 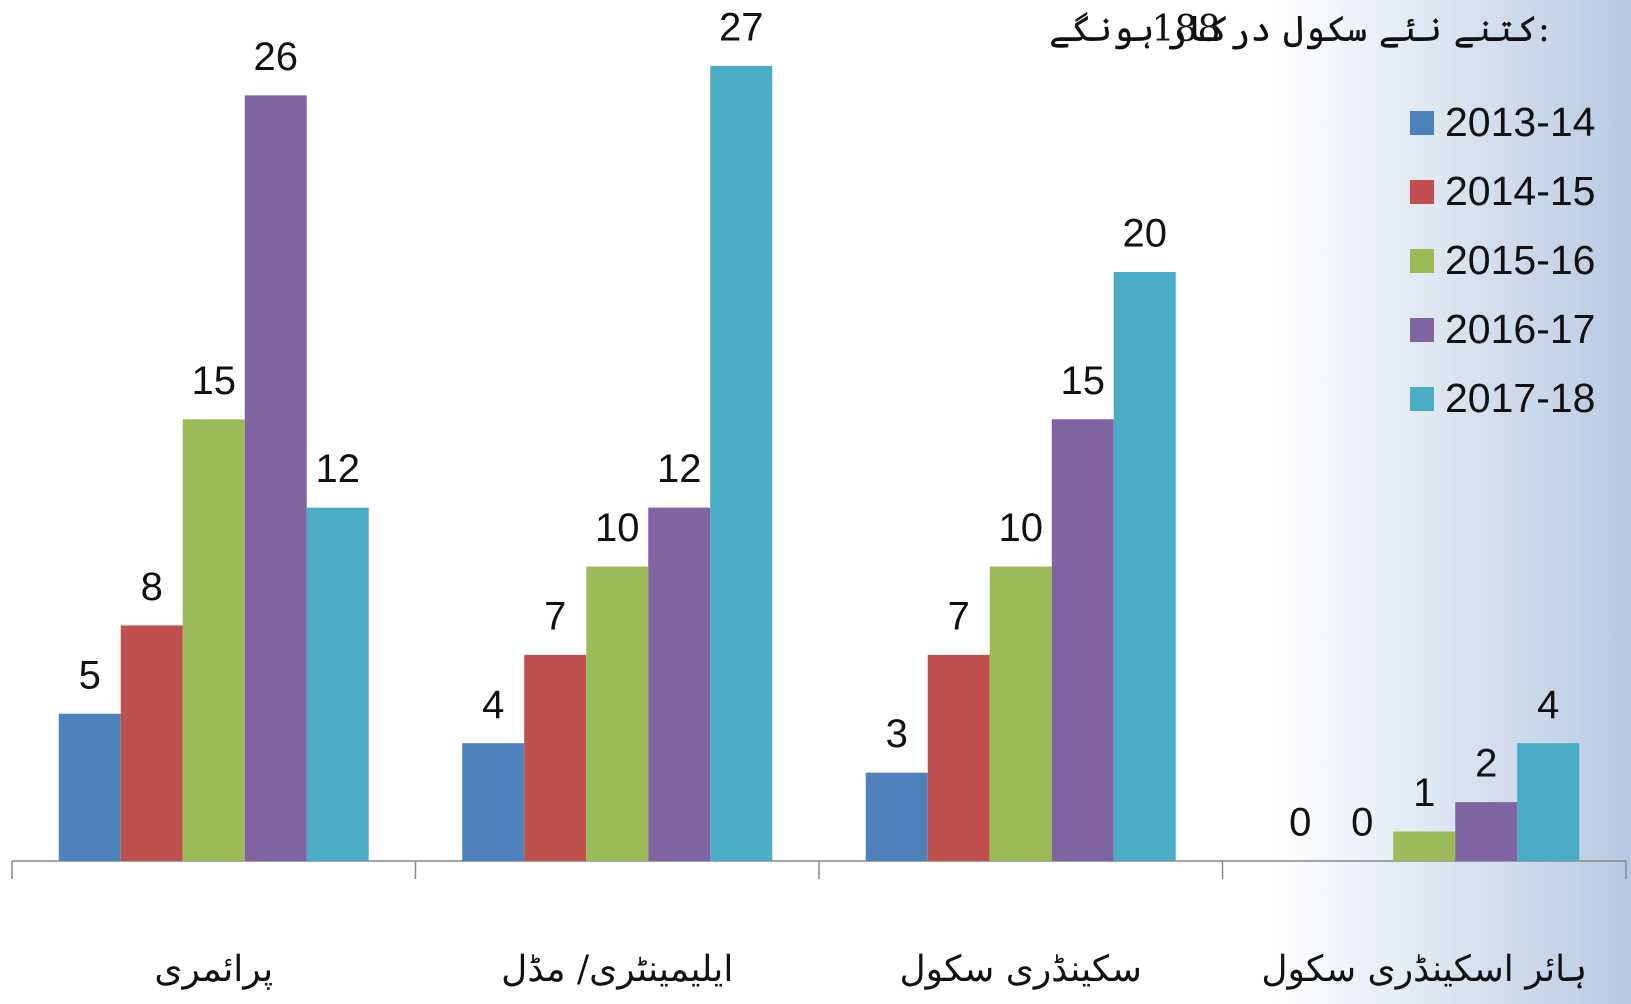 What do you see at coordinates (276, 57) in the screenshot?
I see `data-label: 26` at bounding box center [276, 57].